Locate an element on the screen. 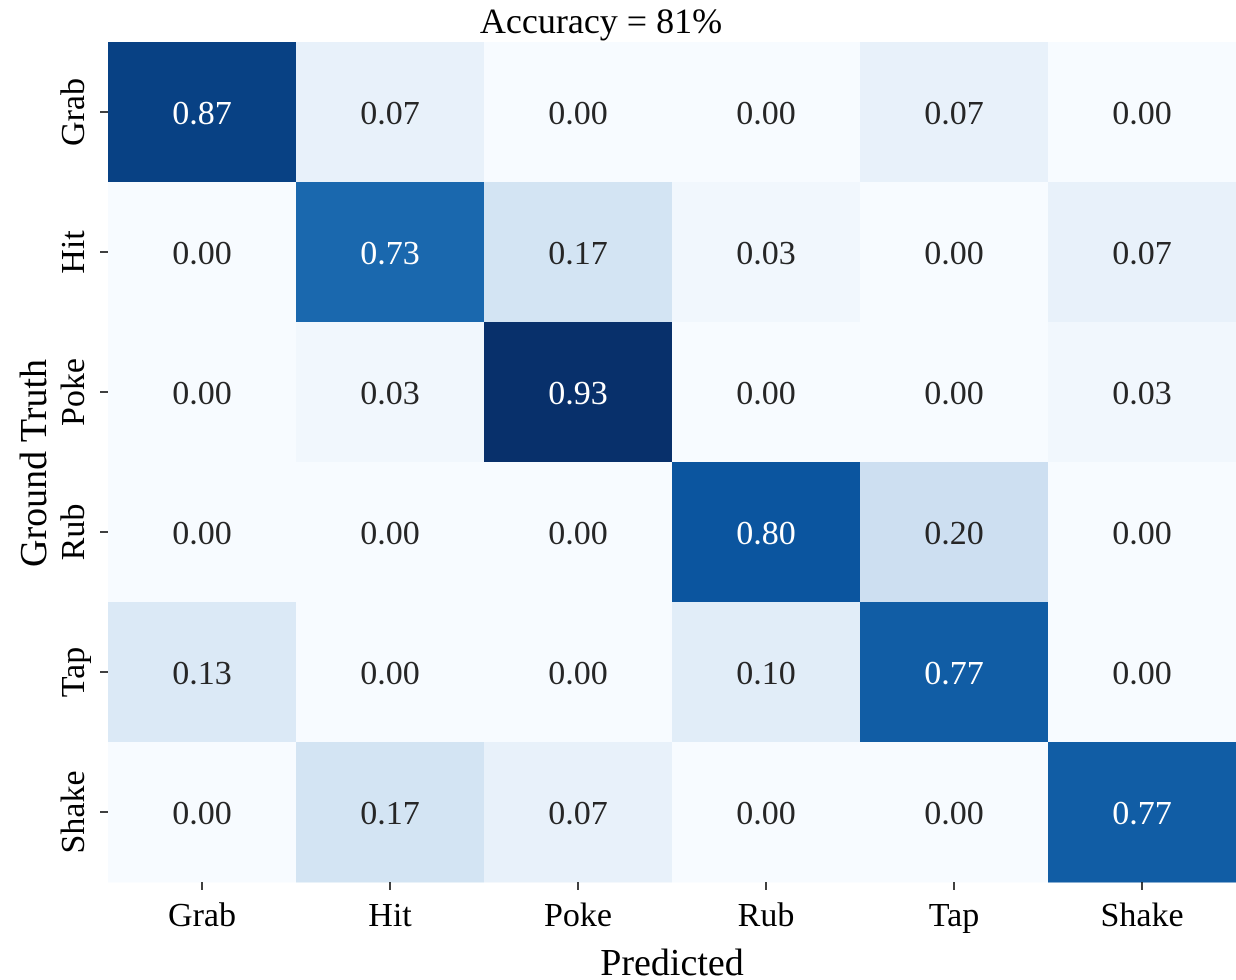  heatmap-cell-label: 0.87 is located at coordinates (202, 113).